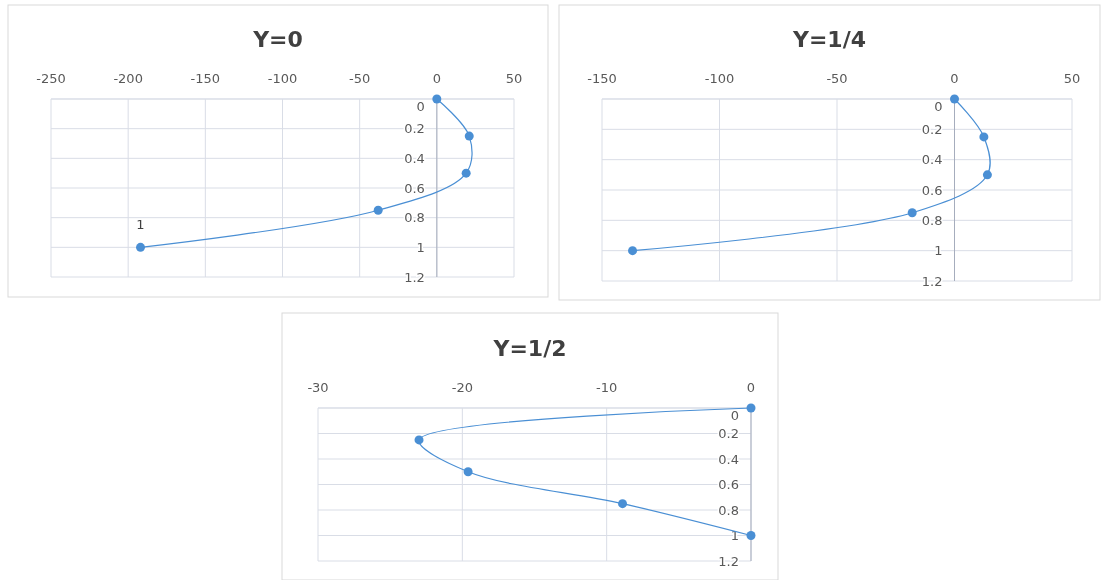  Describe the element at coordinates (128, 78) in the screenshot. I see `x-tick-label: -200` at that location.